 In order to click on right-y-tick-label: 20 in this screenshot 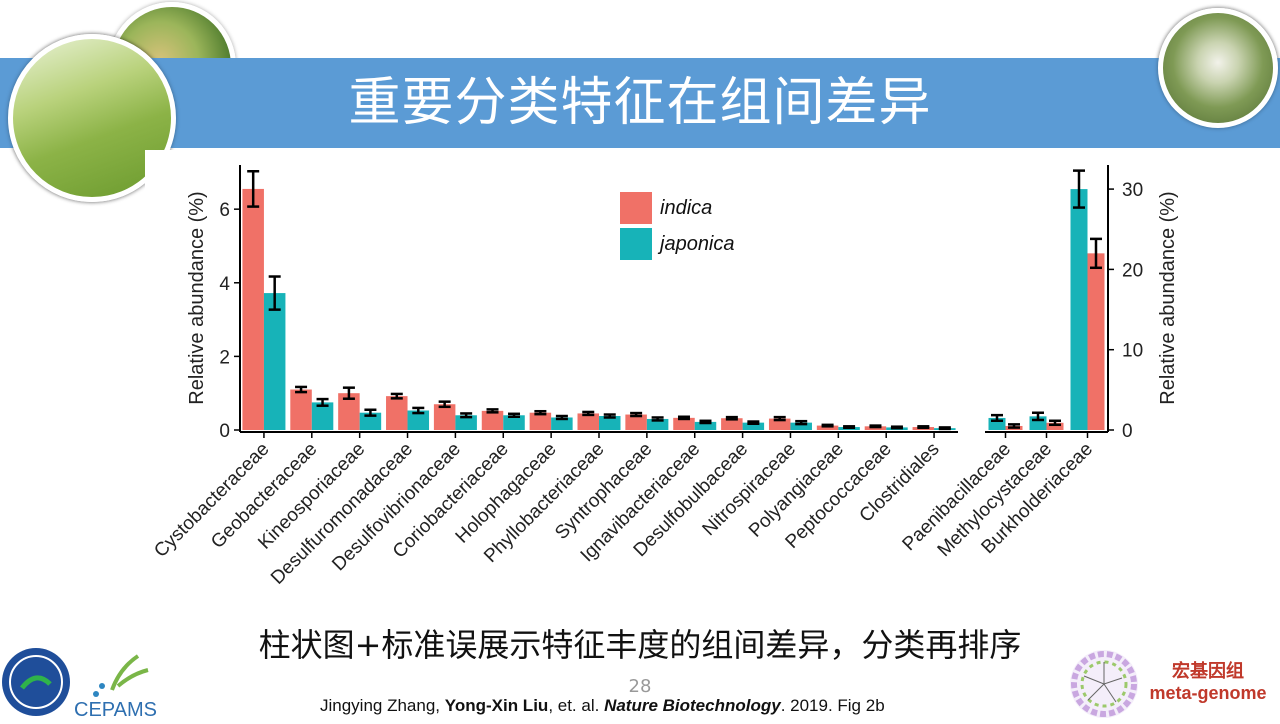, I will do `click(1132, 270)`.